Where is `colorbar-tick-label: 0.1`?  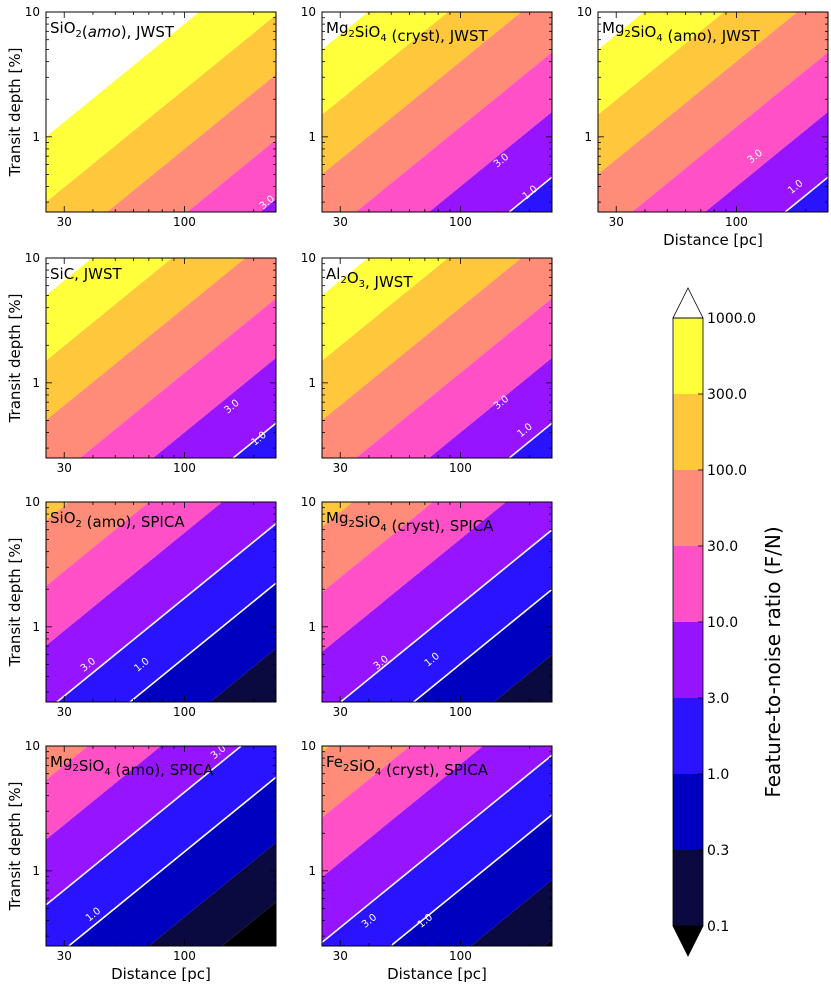 colorbar-tick-label: 0.1 is located at coordinates (718, 927).